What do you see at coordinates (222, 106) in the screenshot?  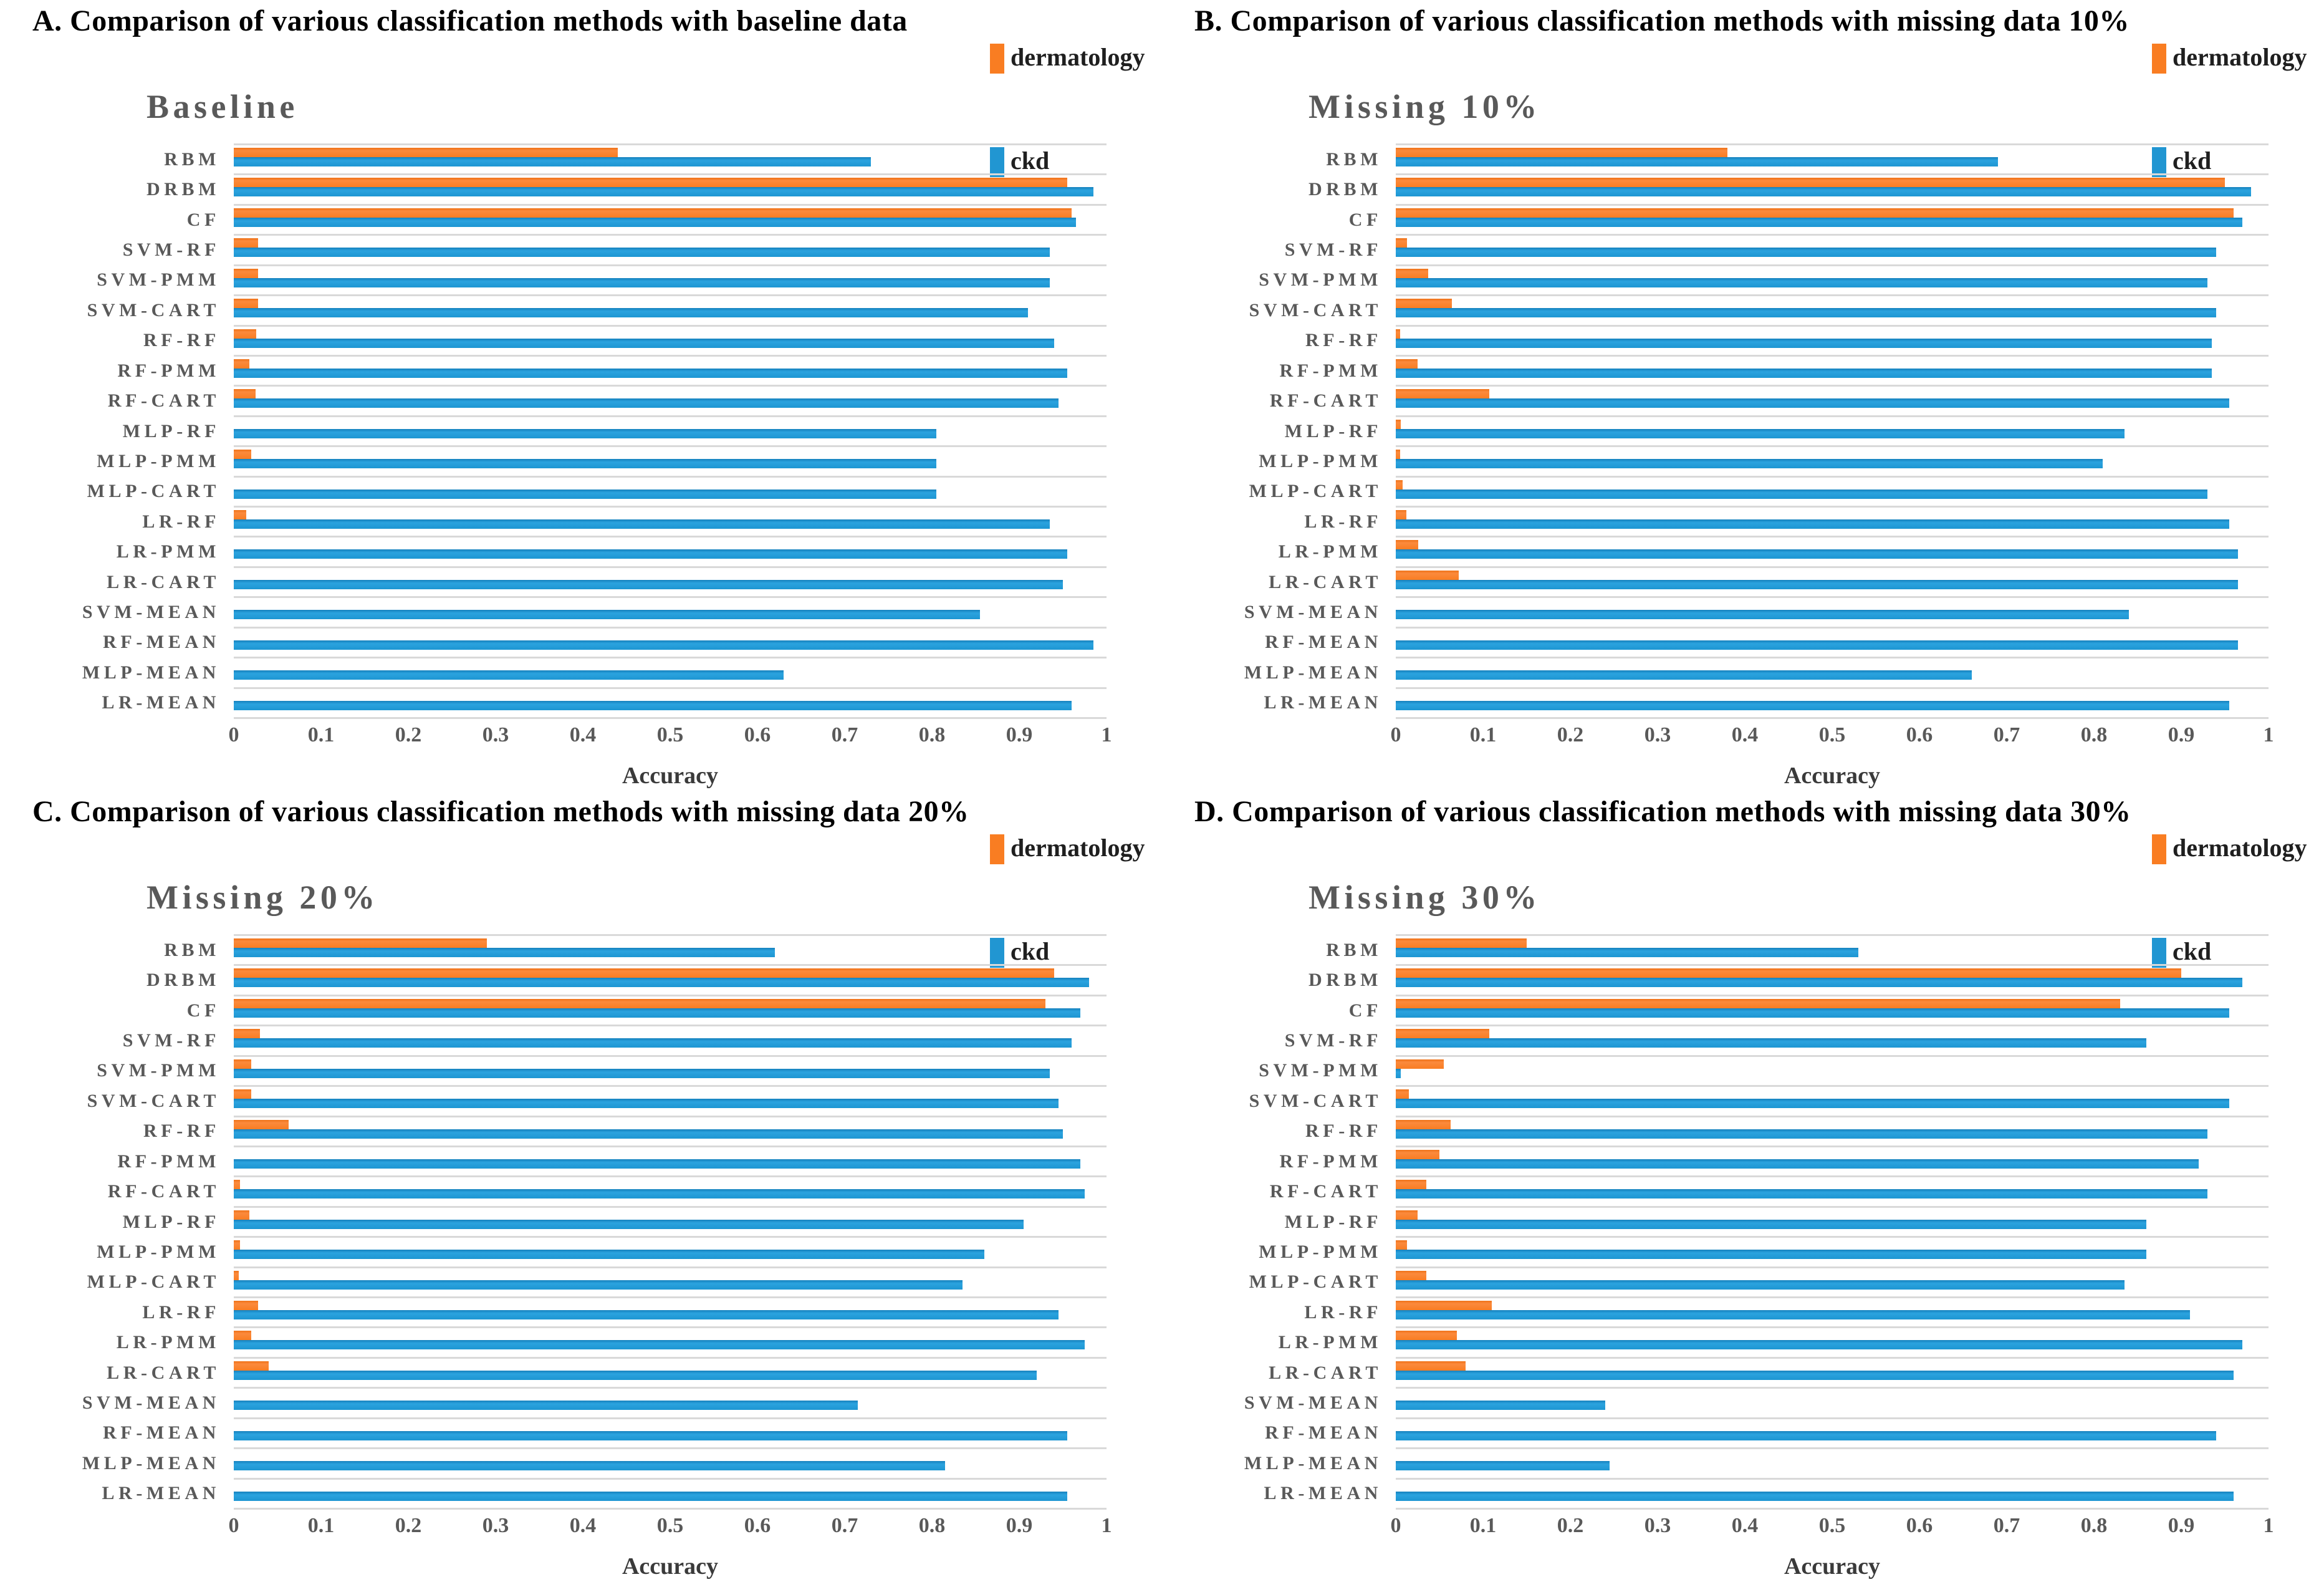 I see `panel-subtitle: Baseline` at bounding box center [222, 106].